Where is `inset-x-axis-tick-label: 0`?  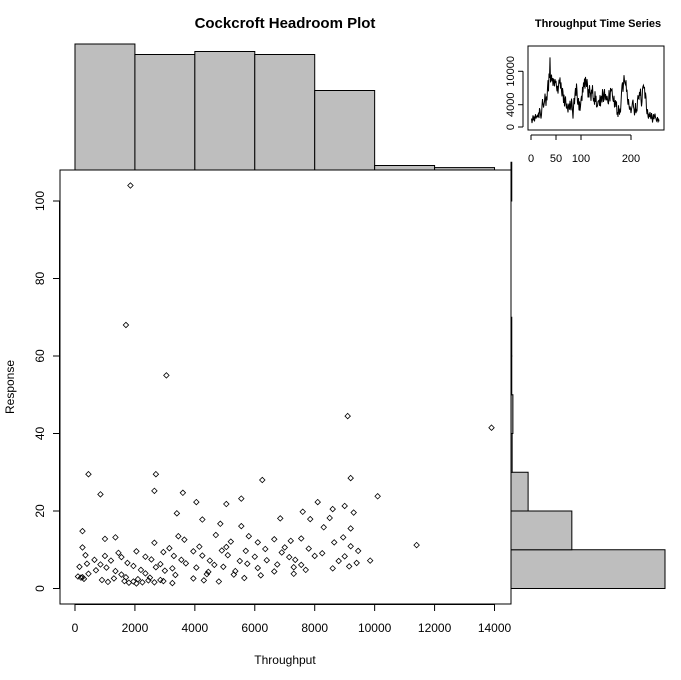
inset-x-axis-tick-label: 0 is located at coordinates (531, 159).